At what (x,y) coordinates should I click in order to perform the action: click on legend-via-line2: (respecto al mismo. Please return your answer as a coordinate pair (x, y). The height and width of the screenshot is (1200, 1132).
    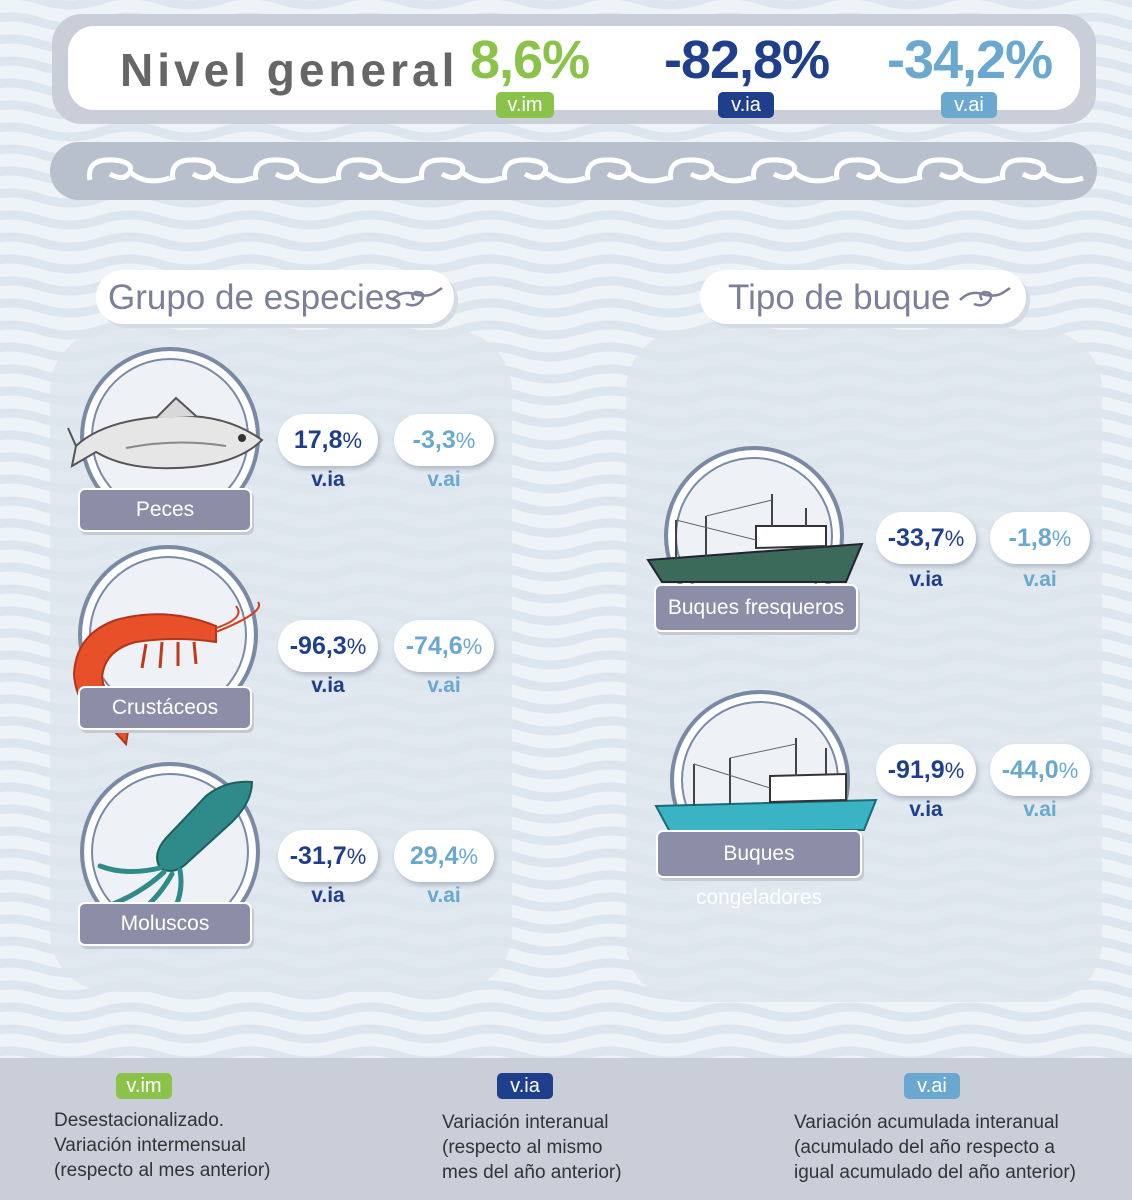
    Looking at the image, I should click on (522, 1147).